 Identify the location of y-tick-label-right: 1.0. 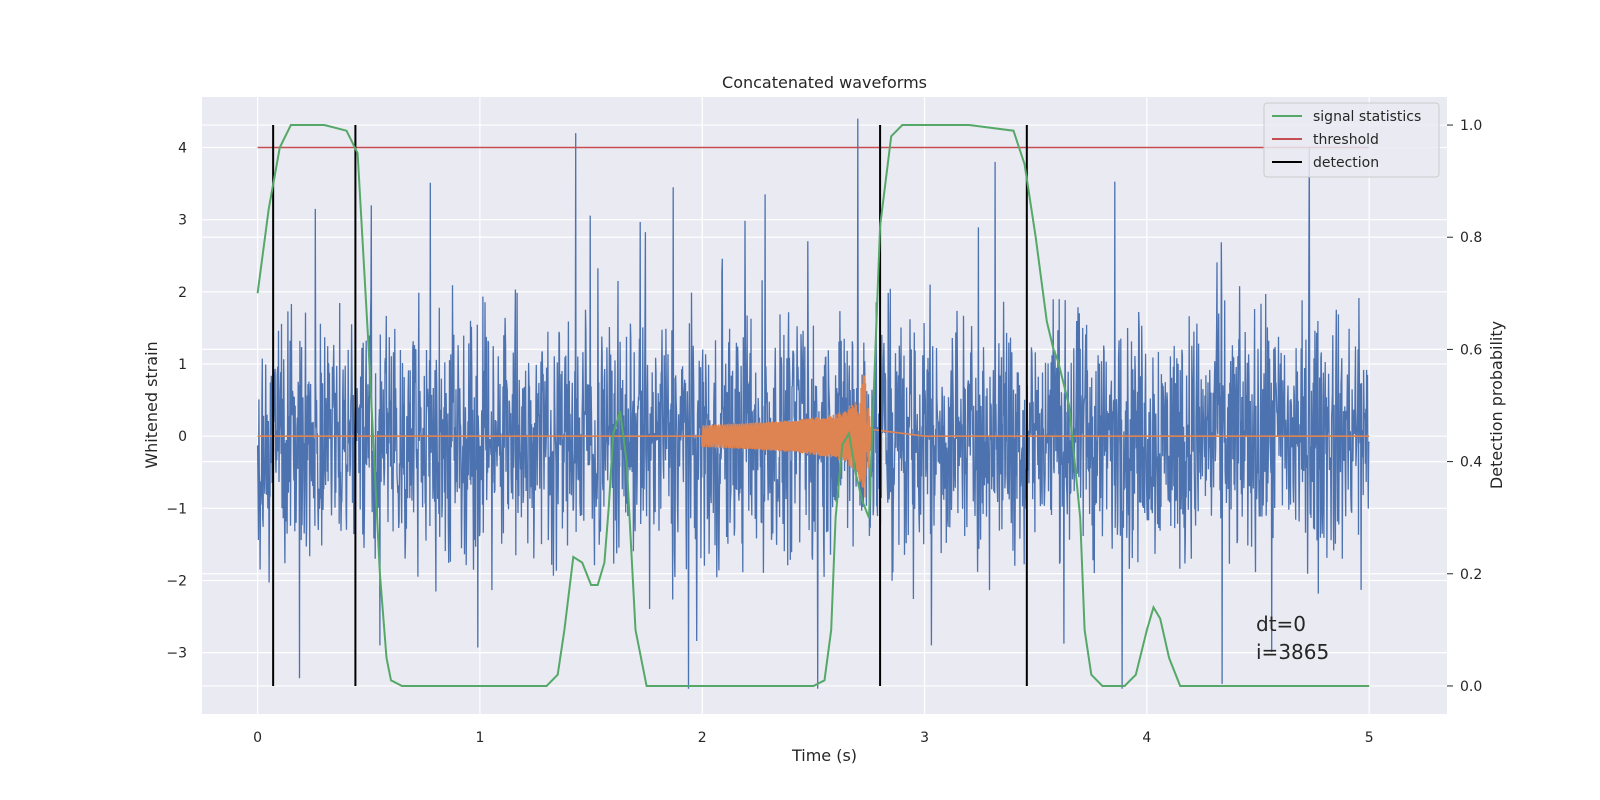
(1471, 126).